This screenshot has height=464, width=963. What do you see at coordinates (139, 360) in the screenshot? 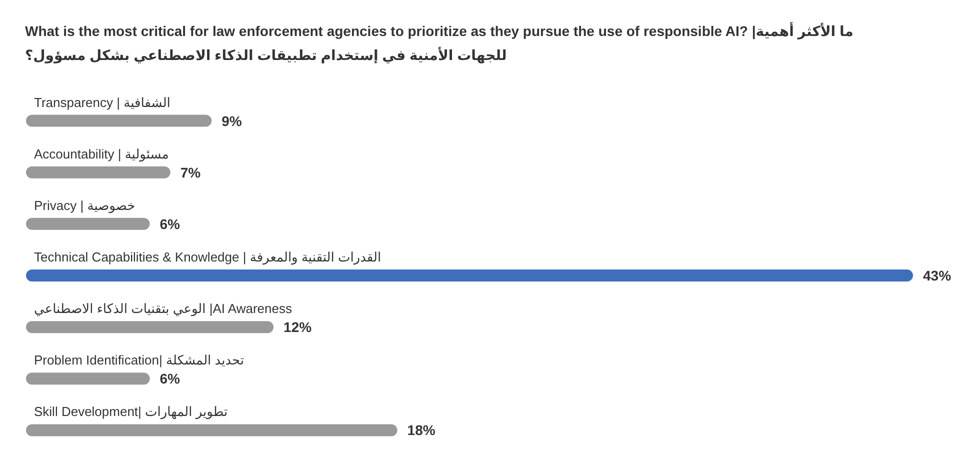
I see `y-tick-label: Problem Identification| تحديد المشكلة` at bounding box center [139, 360].